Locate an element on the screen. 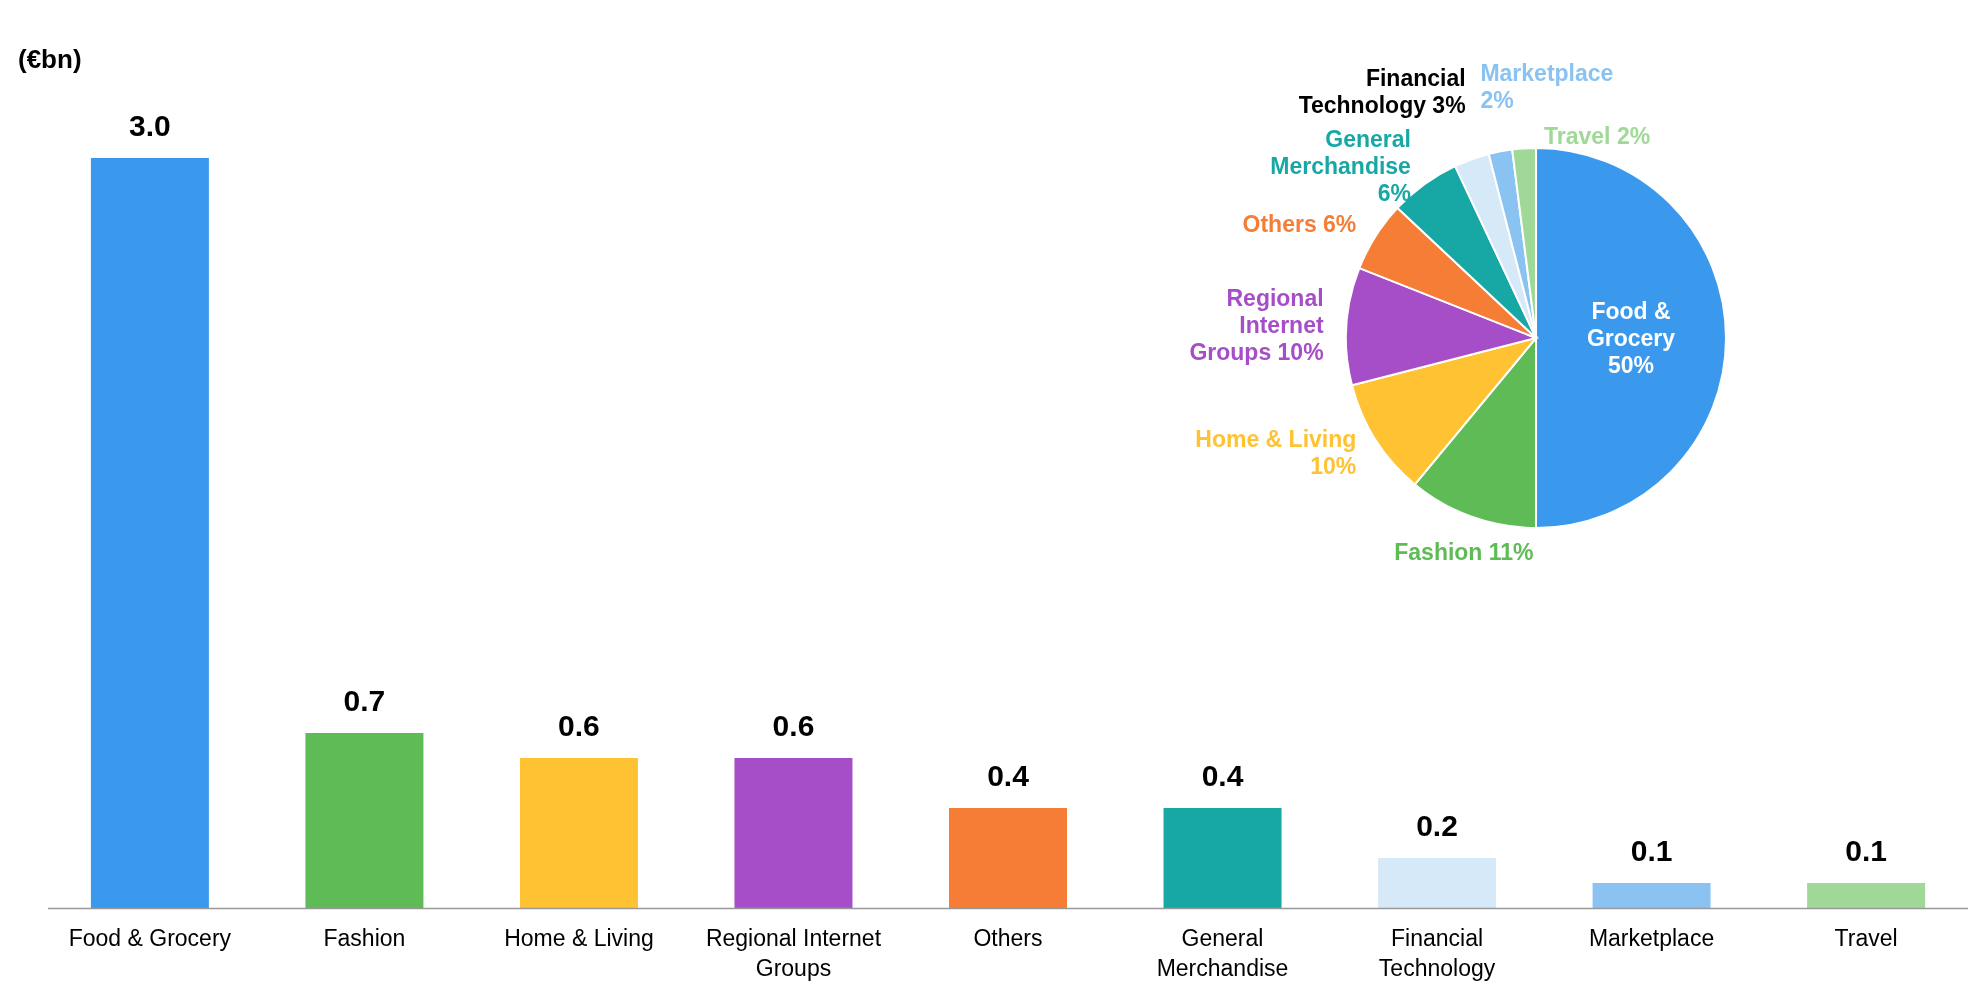 This screenshot has height=1002, width=1976. data-label: 50% is located at coordinates (1631, 365).